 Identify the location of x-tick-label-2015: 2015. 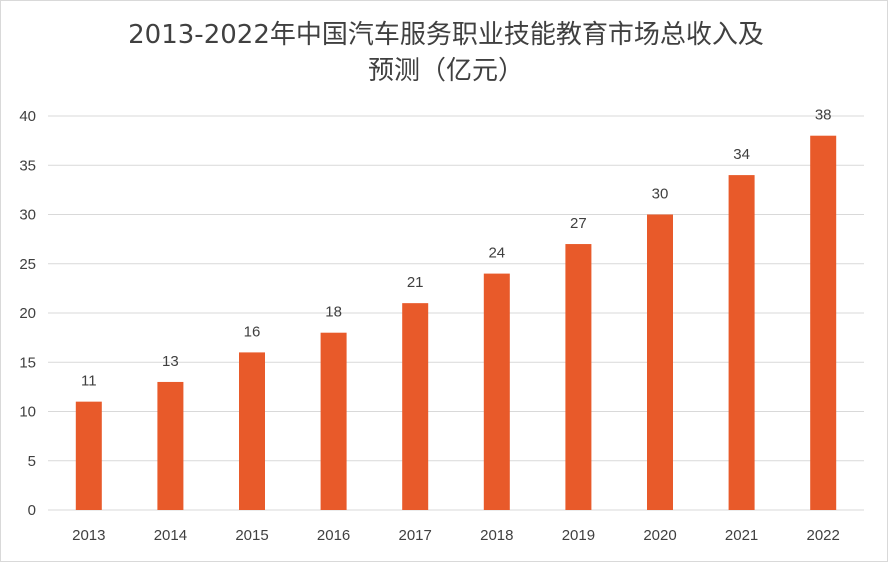
(251, 535).